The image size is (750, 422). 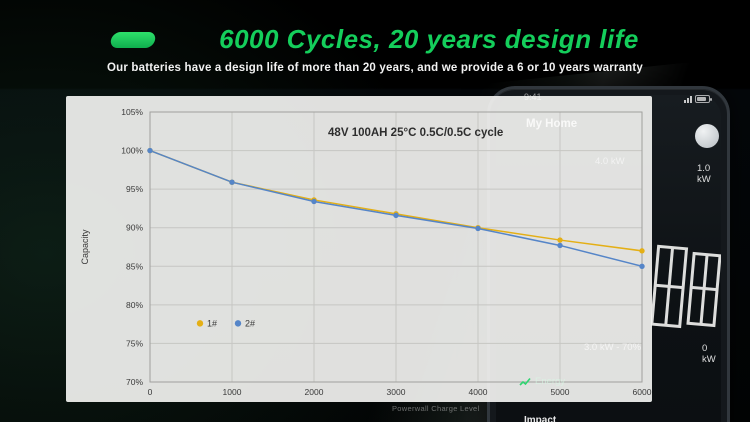 What do you see at coordinates (132, 151) in the screenshot?
I see `svg-text: 100%` at bounding box center [132, 151].